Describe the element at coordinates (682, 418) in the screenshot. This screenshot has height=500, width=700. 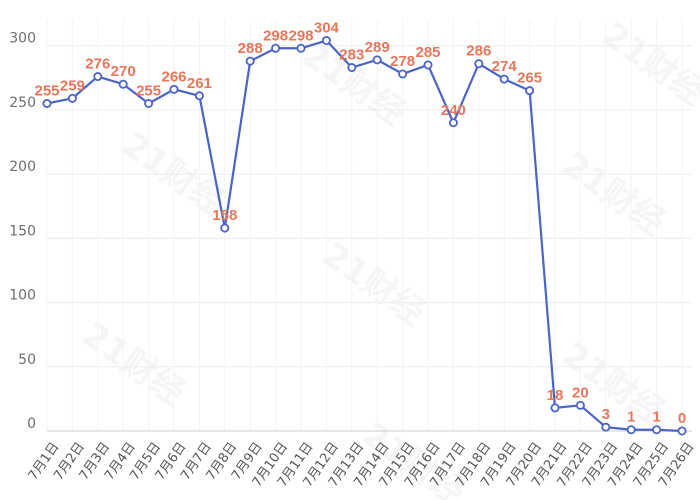
I see `data-label: 0` at that location.